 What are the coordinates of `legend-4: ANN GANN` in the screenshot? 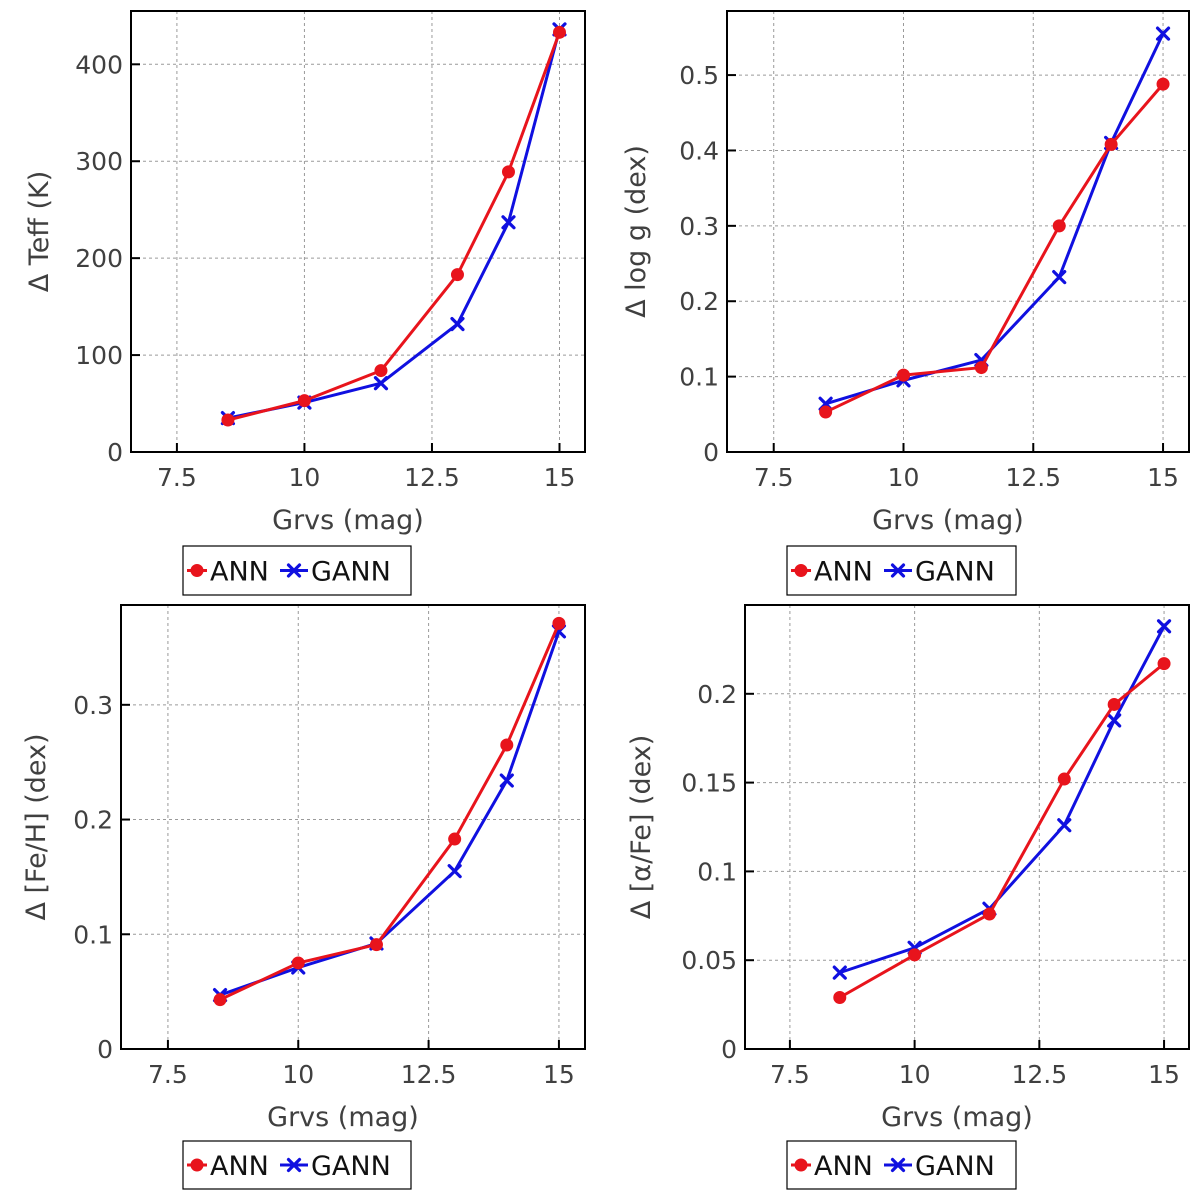 It's located at (901, 1165).